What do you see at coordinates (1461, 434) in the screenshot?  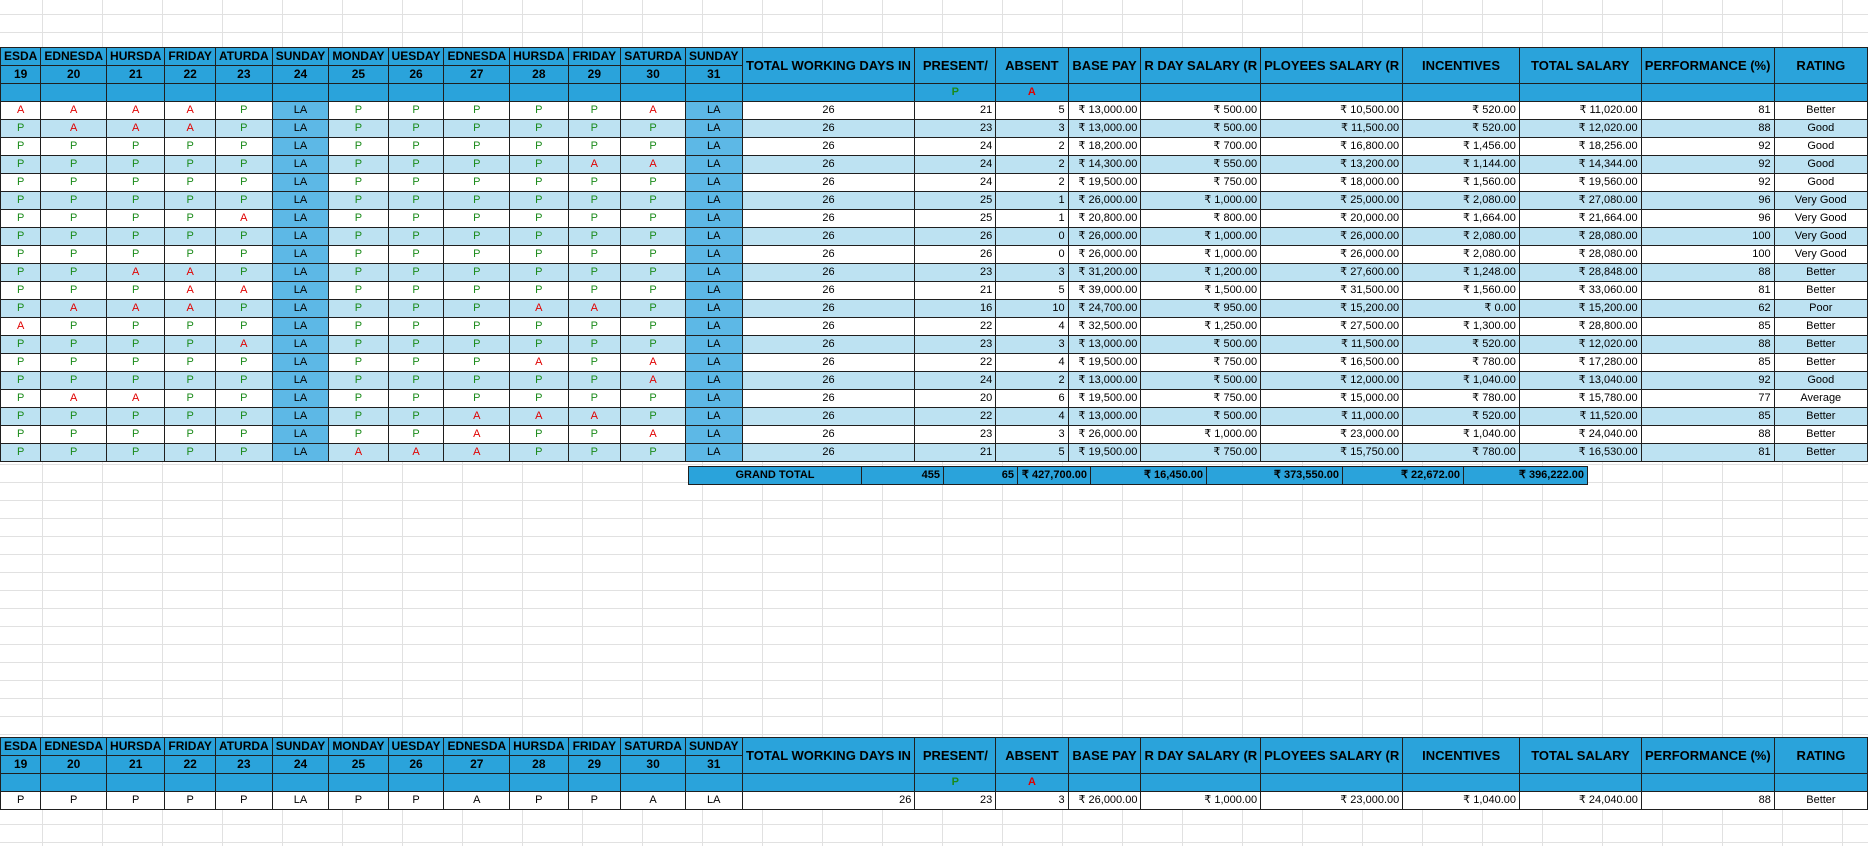 I see `incentives-cell: ₹ 1,040.00` at bounding box center [1461, 434].